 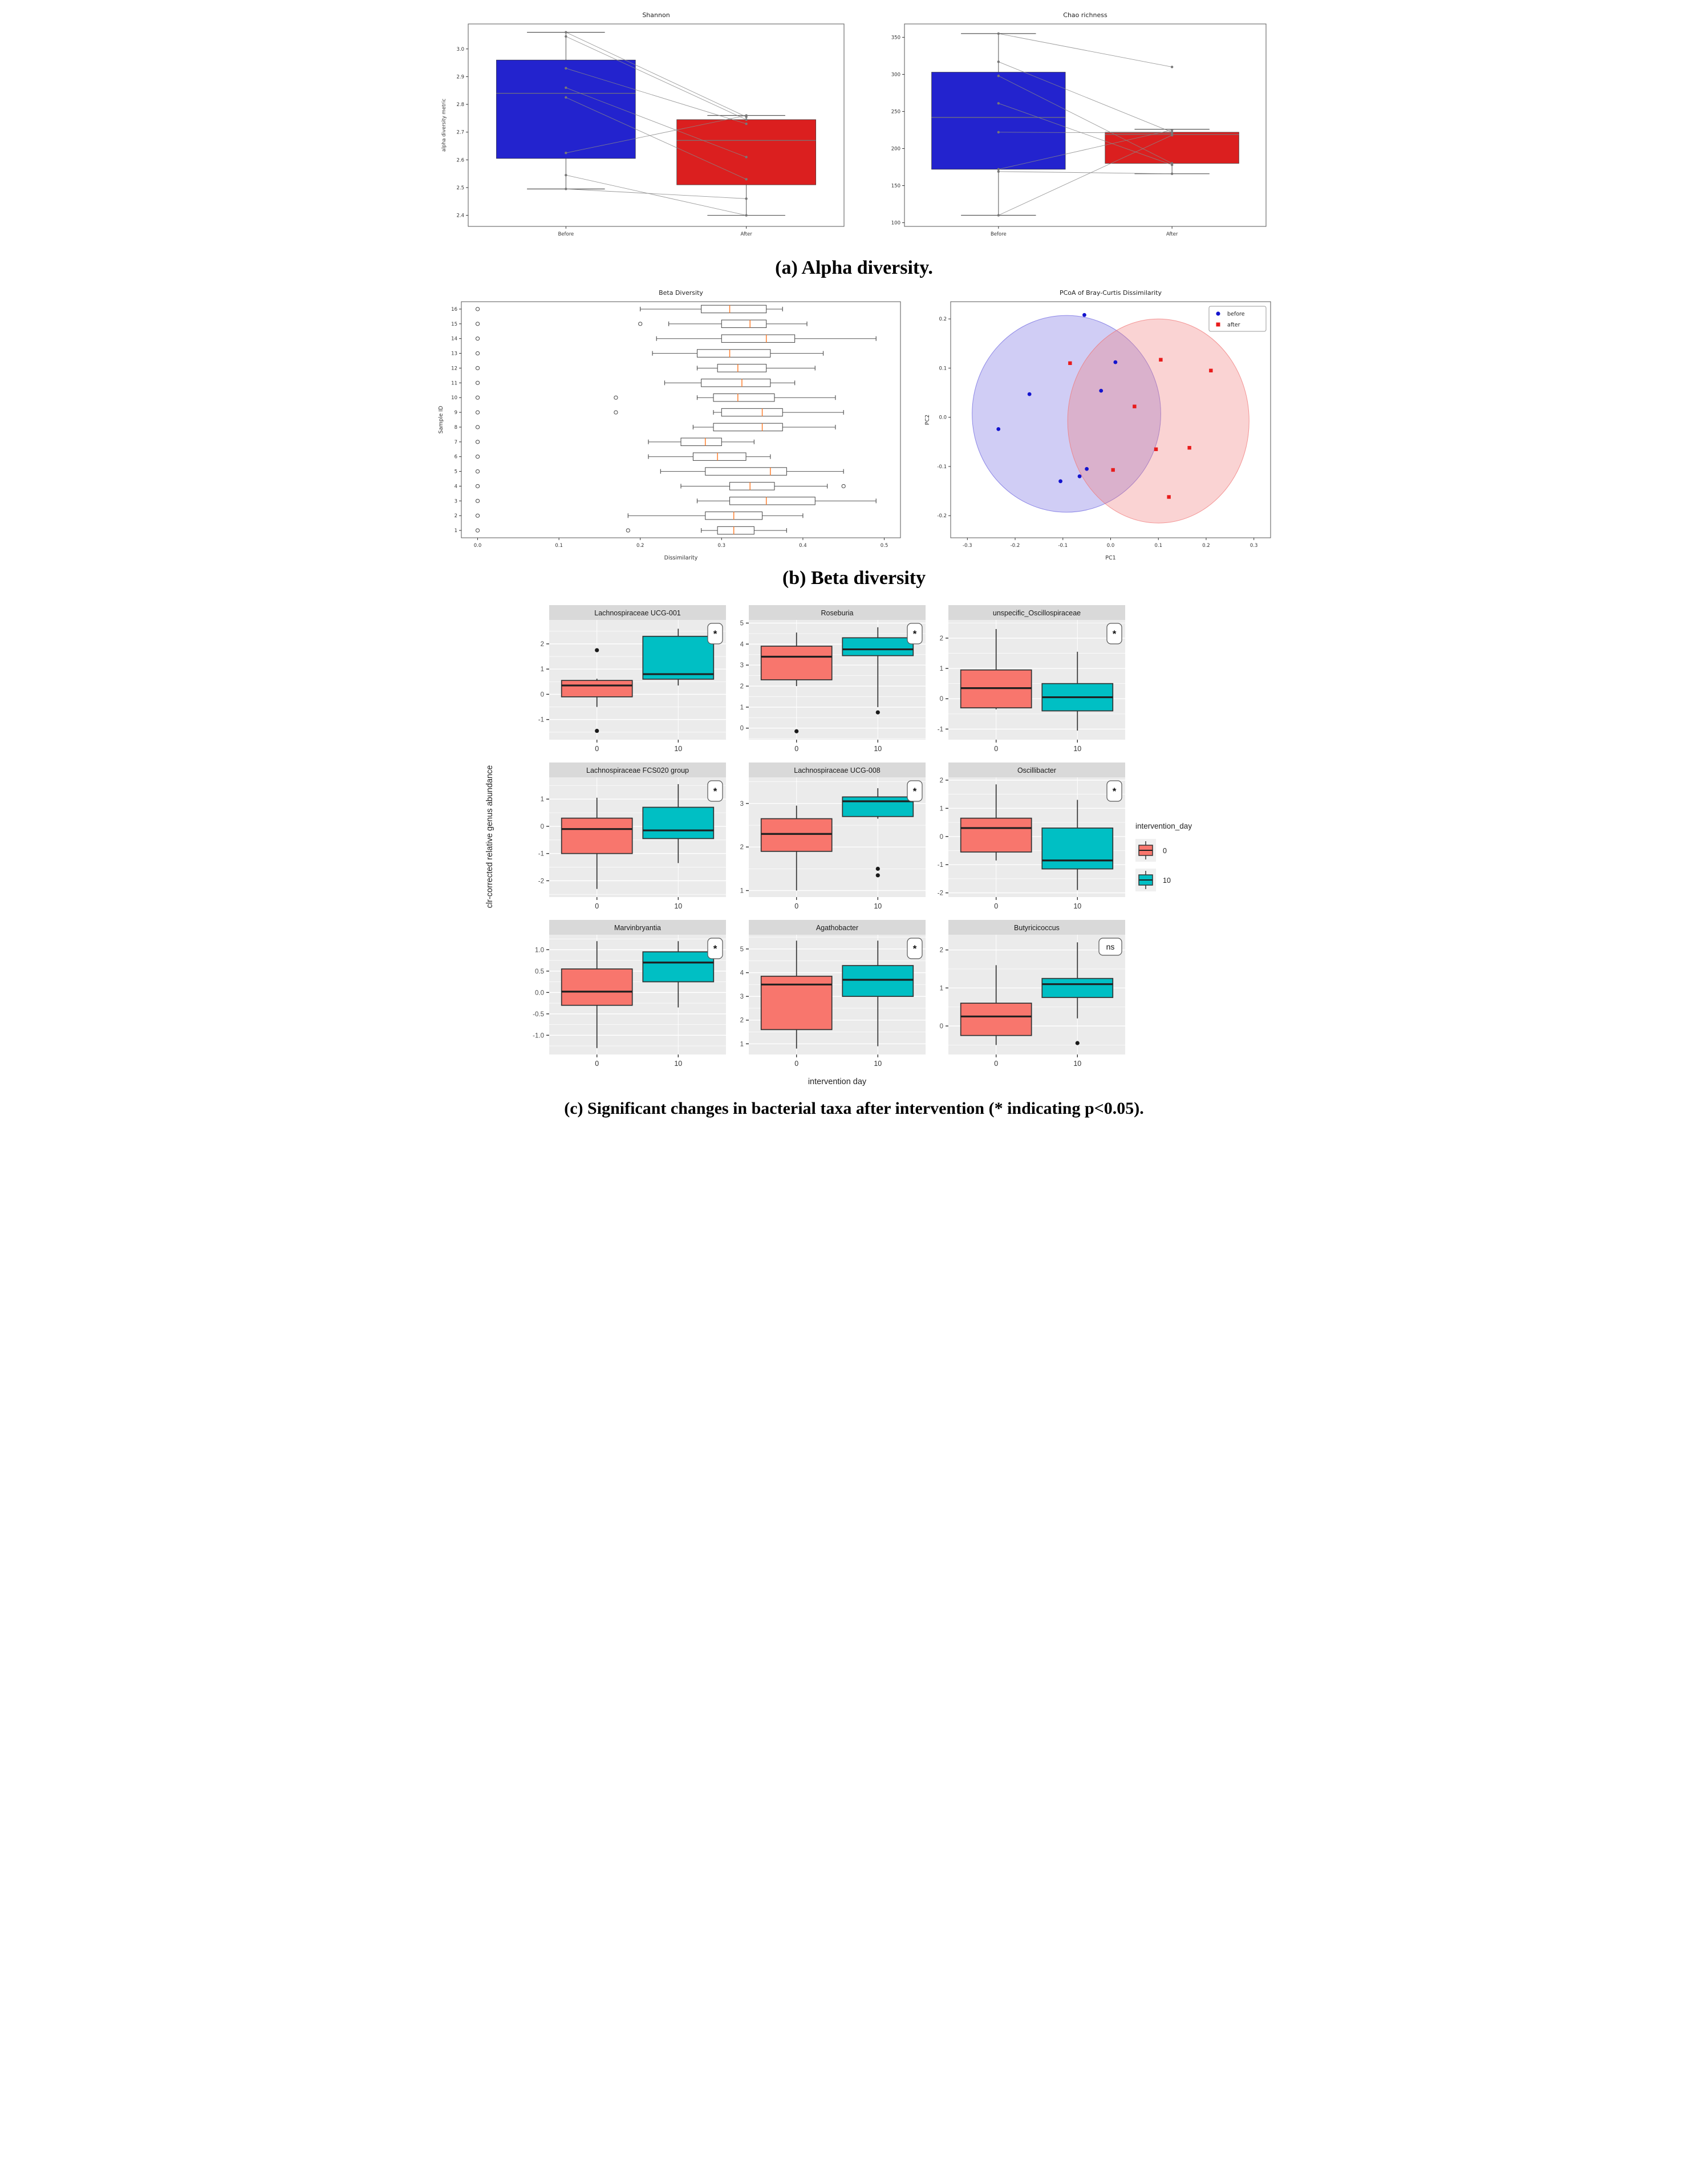 I want to click on svg-text:clr-corrected relative genus a: clr-corrected relative genus abundance, so click(x=489, y=836).